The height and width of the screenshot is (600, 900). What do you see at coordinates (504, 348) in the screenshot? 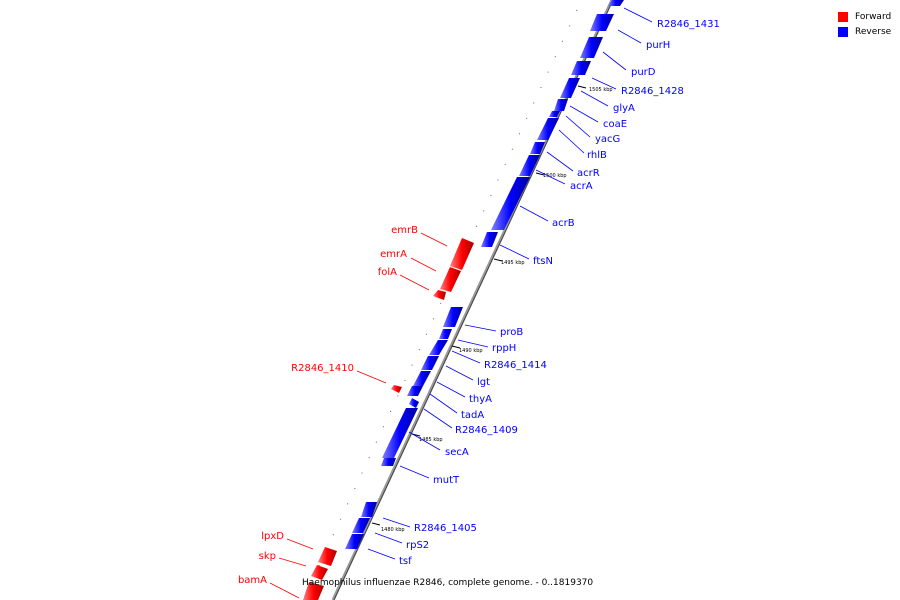
I see `gene-label: rppH` at bounding box center [504, 348].